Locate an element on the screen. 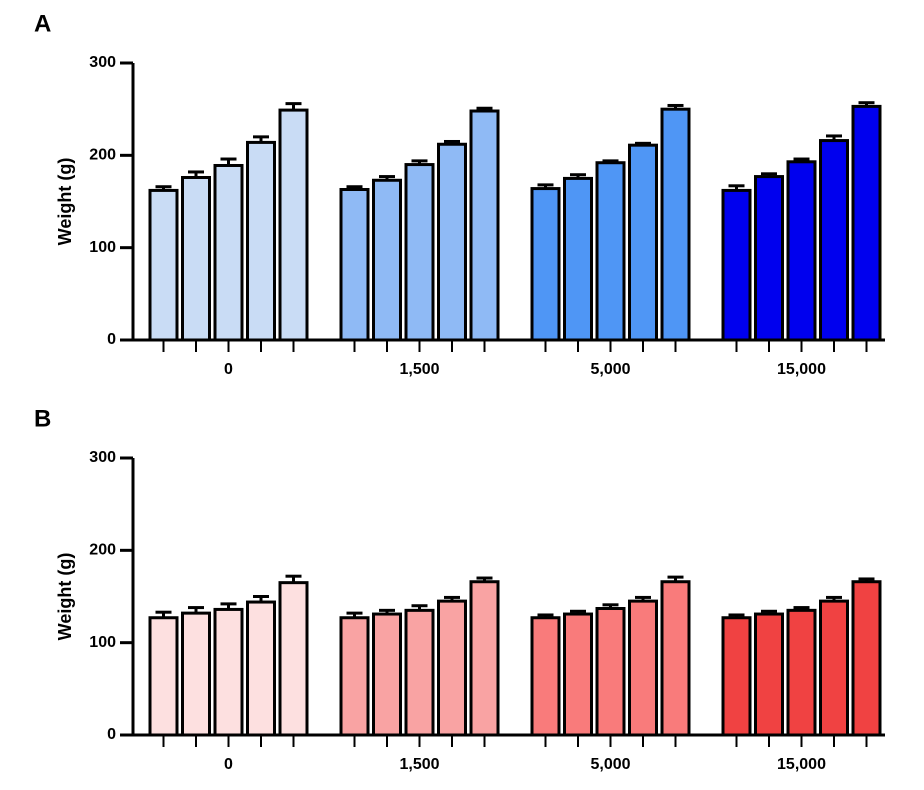  panel-label: A is located at coordinates (42, 23).